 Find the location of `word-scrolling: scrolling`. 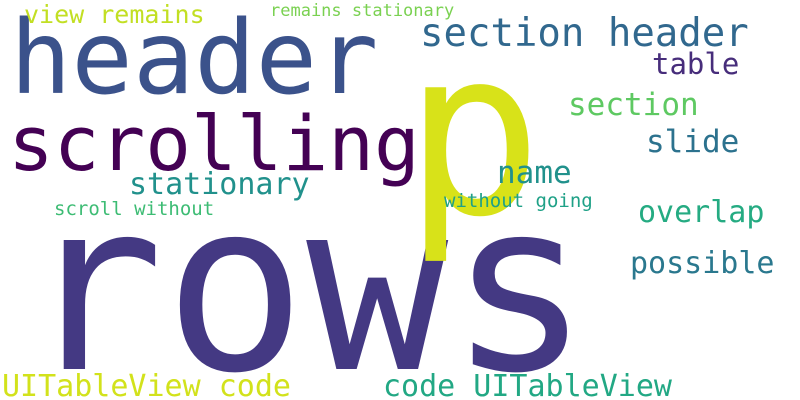

word-scrolling: scrolling is located at coordinates (214, 143).